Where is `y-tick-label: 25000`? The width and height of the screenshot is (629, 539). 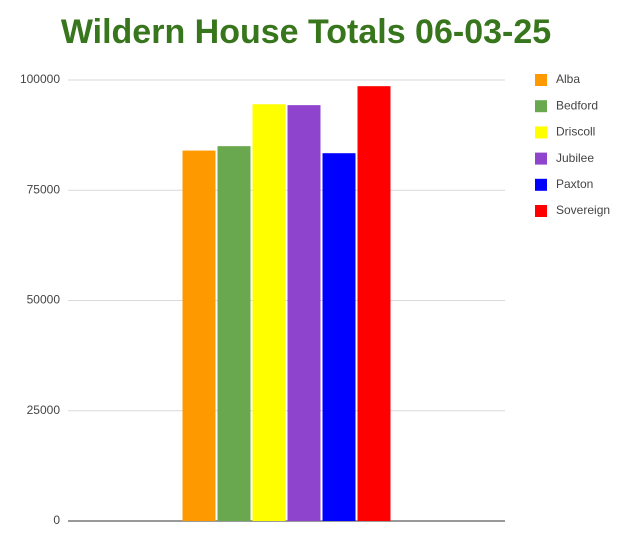
y-tick-label: 25000 is located at coordinates (44, 410).